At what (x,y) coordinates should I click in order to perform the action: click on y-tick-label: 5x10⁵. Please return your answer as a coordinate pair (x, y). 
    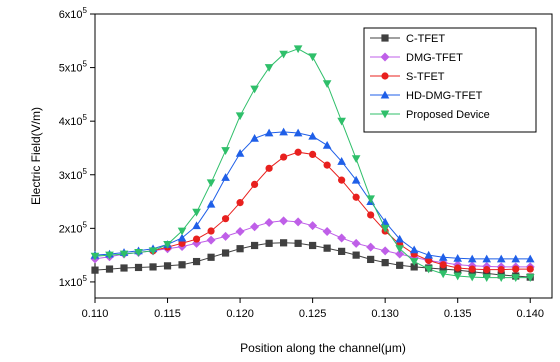
    Looking at the image, I should click on (73, 67).